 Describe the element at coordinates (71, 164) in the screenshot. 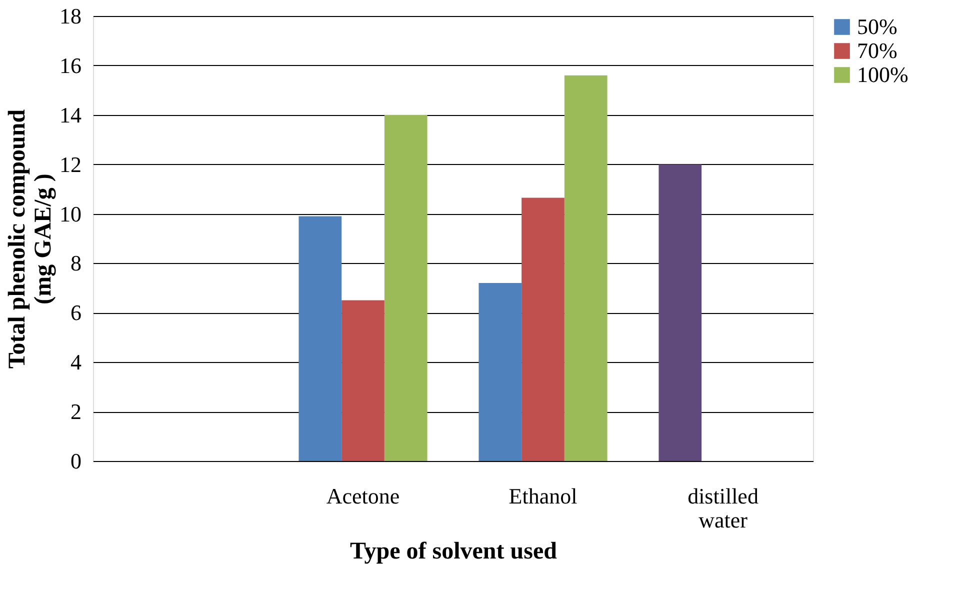

I see `y-tick-label: 12` at that location.